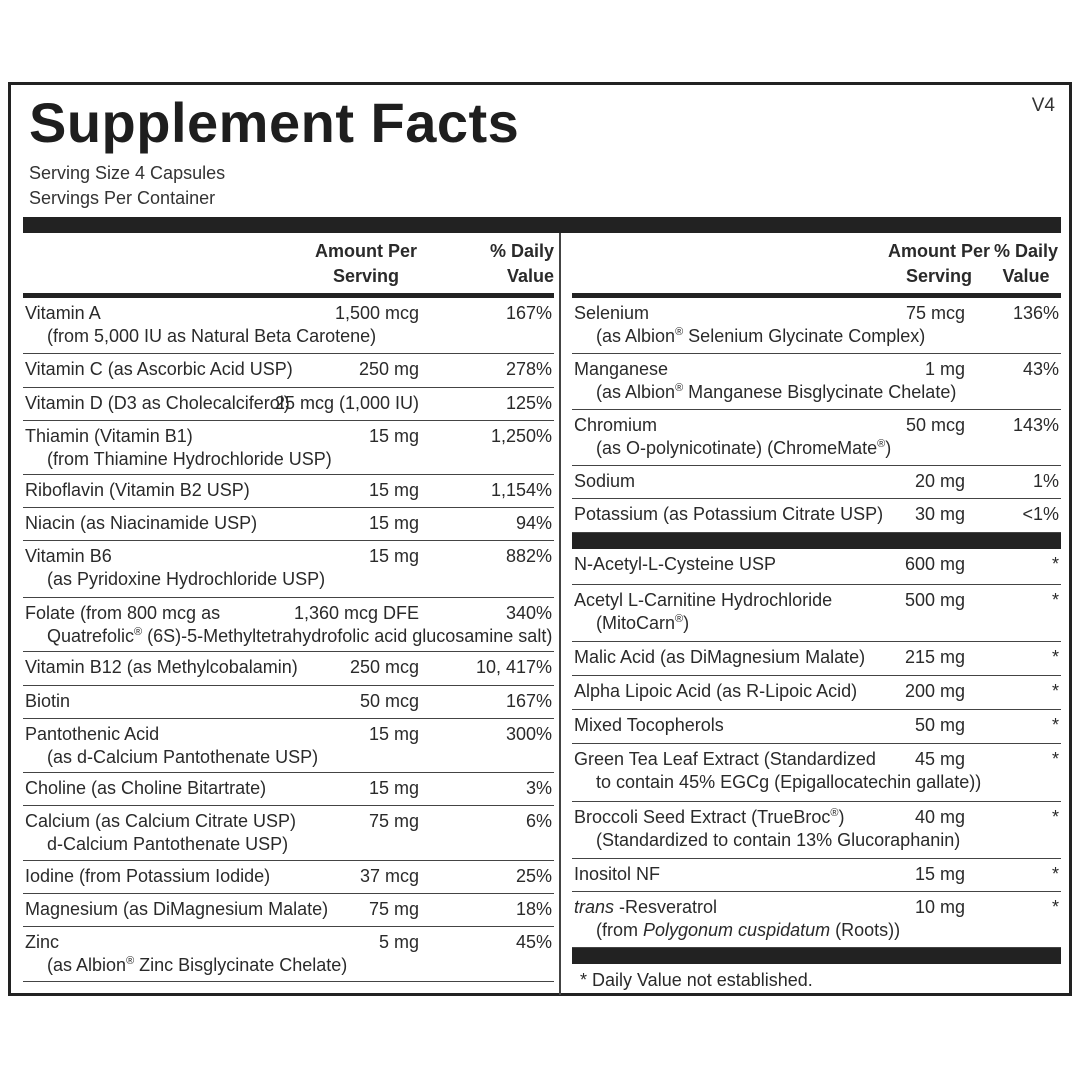  Describe the element at coordinates (528, 613) in the screenshot. I see `daily-value: 340%` at that location.